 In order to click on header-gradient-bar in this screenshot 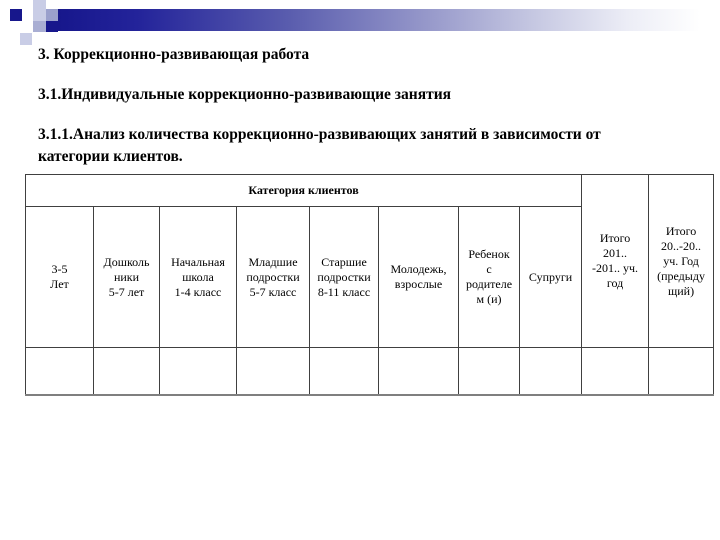, I will do `click(389, 20)`.